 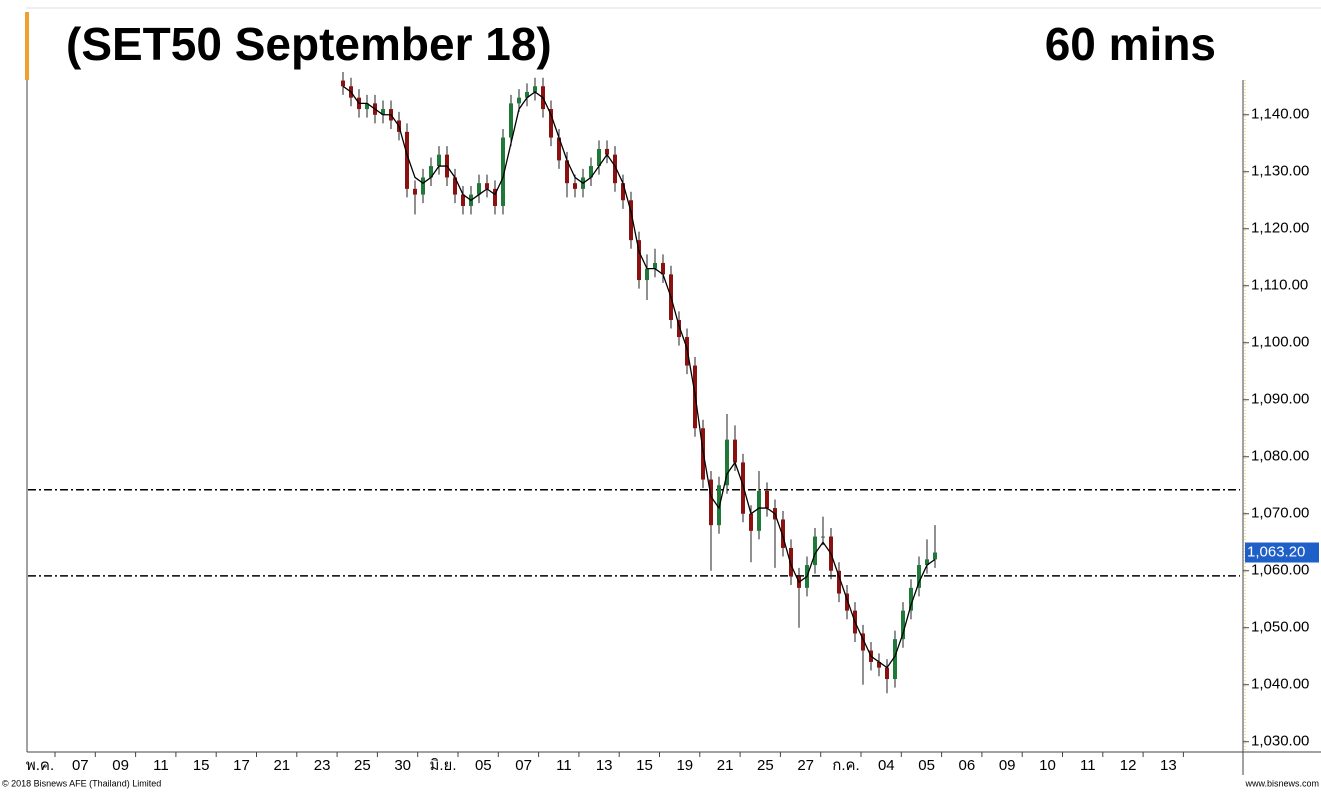 What do you see at coordinates (1280, 570) in the screenshot?
I see `y-tick-label: 1,060.00` at bounding box center [1280, 570].